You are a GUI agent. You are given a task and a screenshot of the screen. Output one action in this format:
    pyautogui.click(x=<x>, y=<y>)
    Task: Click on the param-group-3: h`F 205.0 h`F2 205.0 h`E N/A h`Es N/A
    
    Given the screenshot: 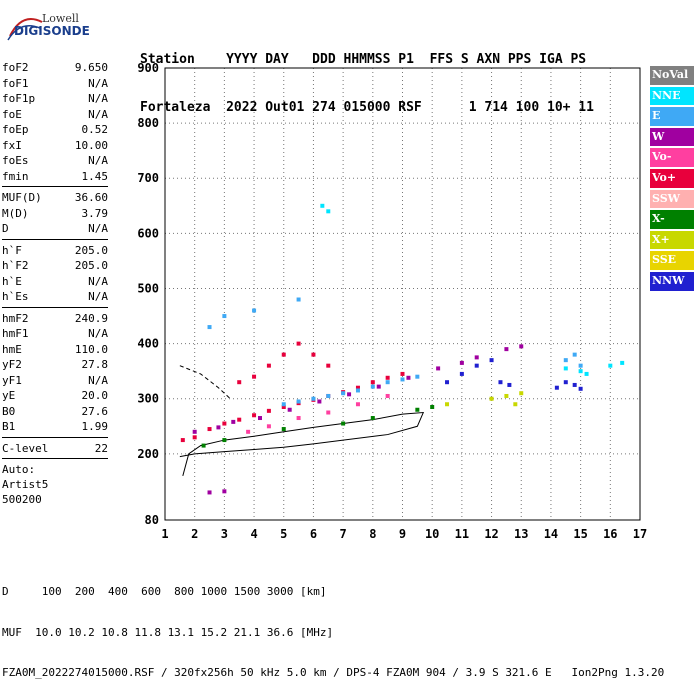 What is the action you would take?
    pyautogui.click(x=55, y=274)
    